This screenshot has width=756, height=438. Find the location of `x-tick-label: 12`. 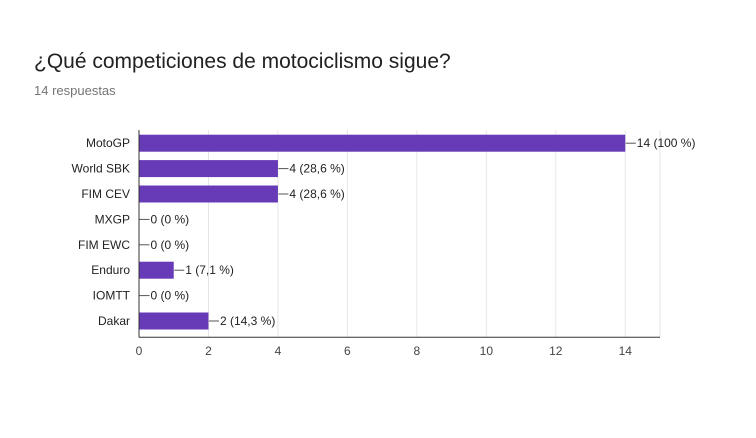

x-tick-label: 12 is located at coordinates (556, 351).